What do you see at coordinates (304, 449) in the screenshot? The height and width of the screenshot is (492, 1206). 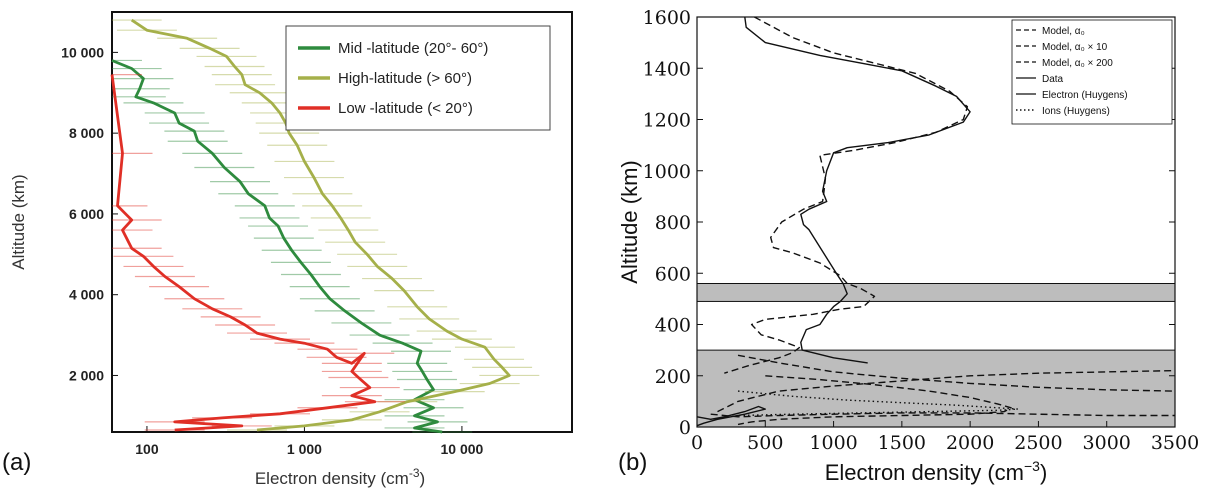 I see `panel-a-xtick-label-1: 1 000` at bounding box center [304, 449].